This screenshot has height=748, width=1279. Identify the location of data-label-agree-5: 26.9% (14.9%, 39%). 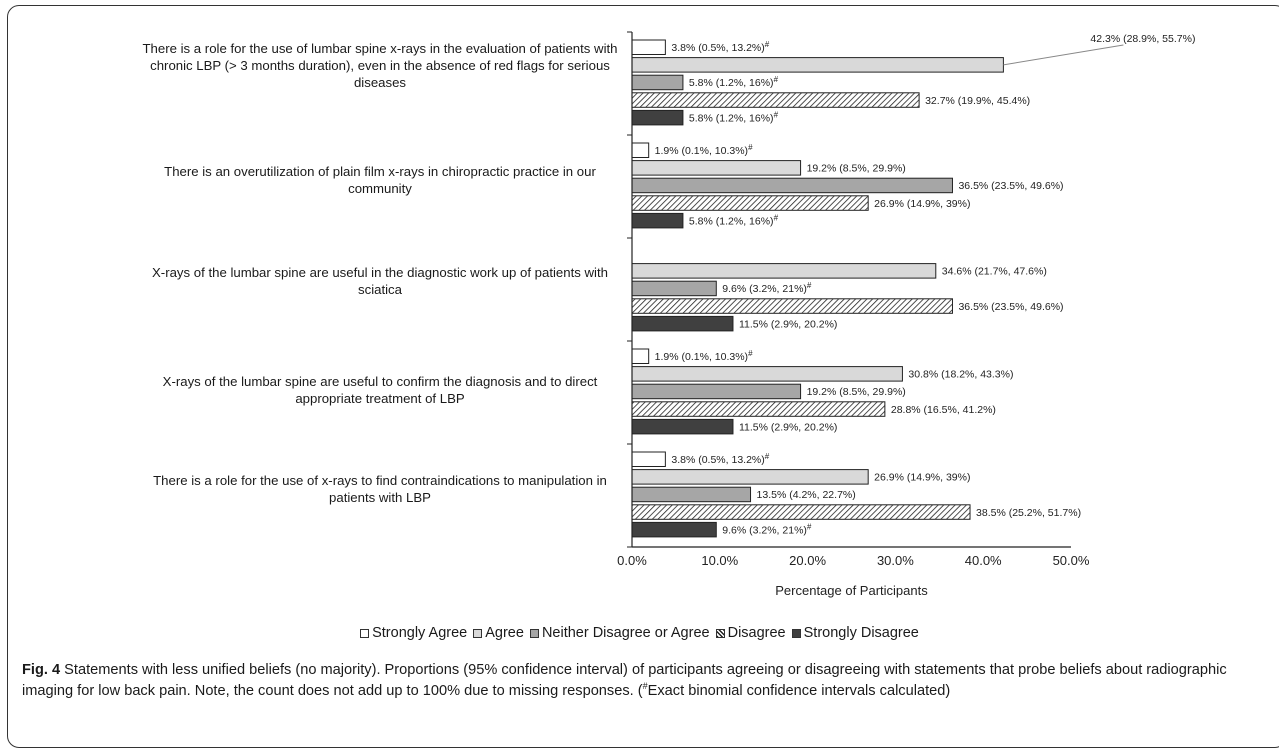
(922, 478).